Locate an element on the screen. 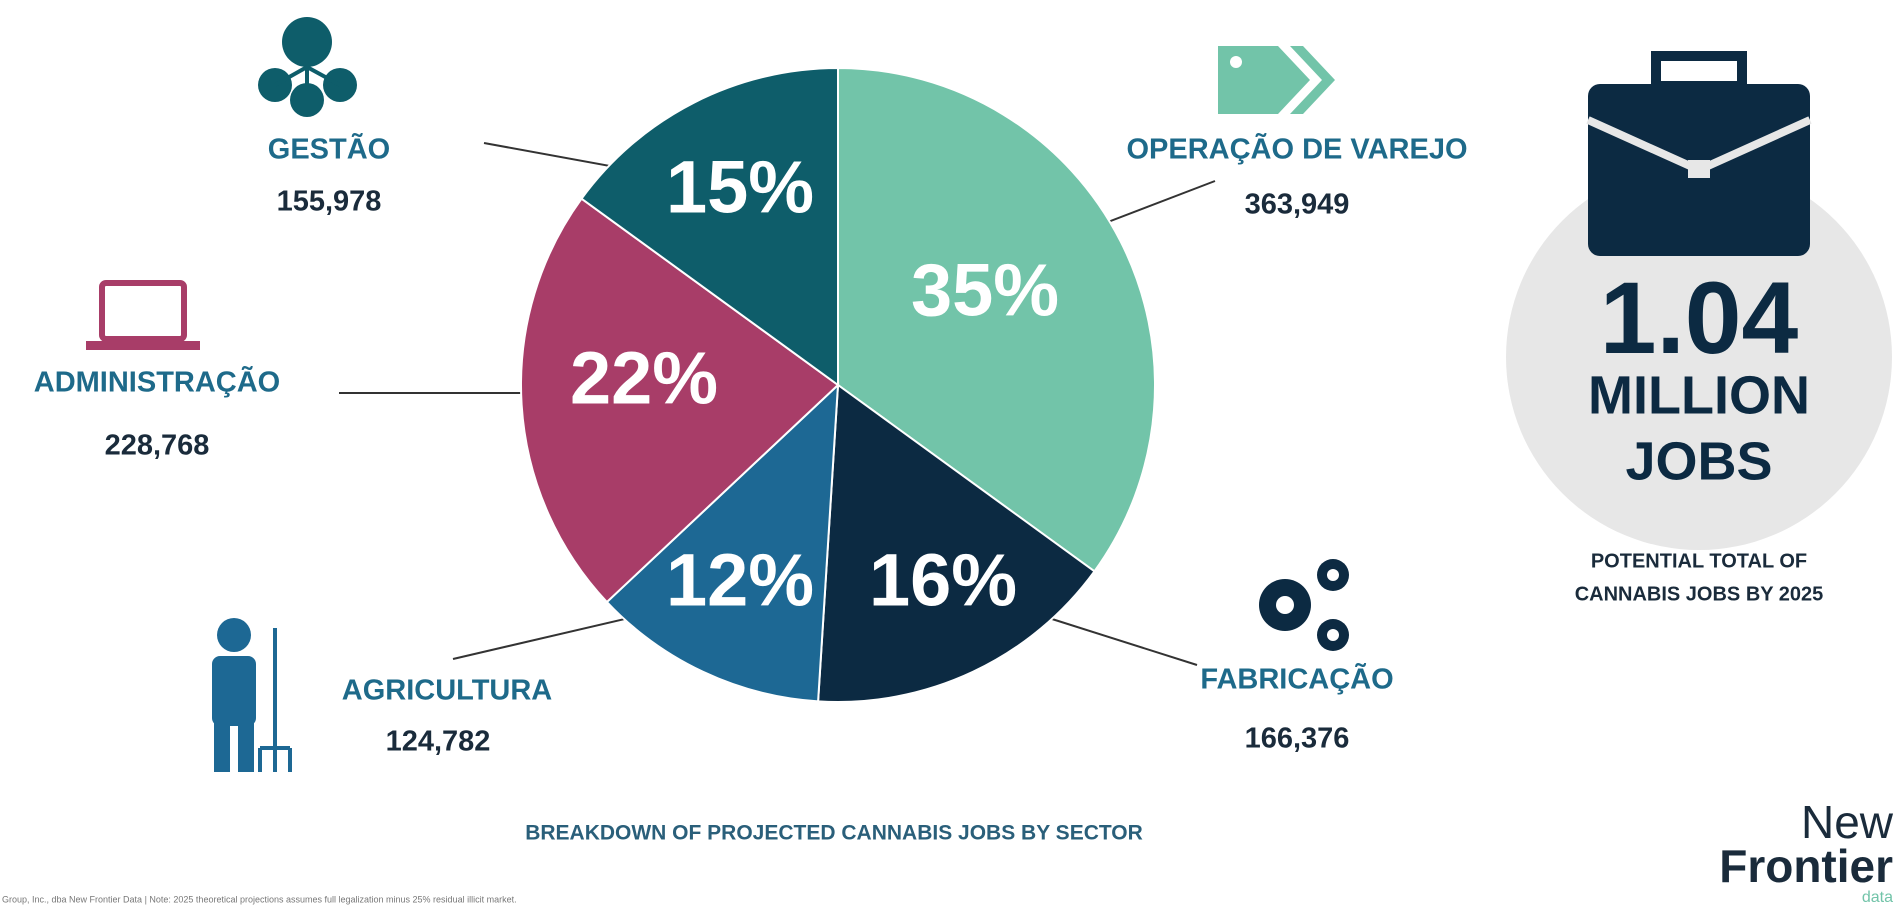  total-note: POTENTIAL TOTAL OF is located at coordinates (1699, 561).